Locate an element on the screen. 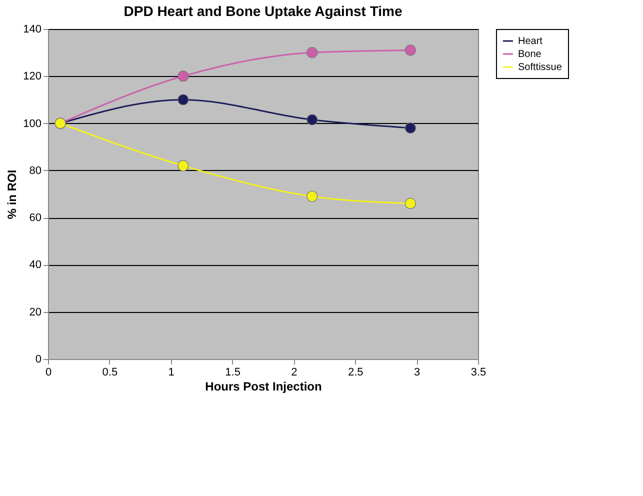 The image size is (643, 496). y-tick-label: 100 is located at coordinates (32, 124).